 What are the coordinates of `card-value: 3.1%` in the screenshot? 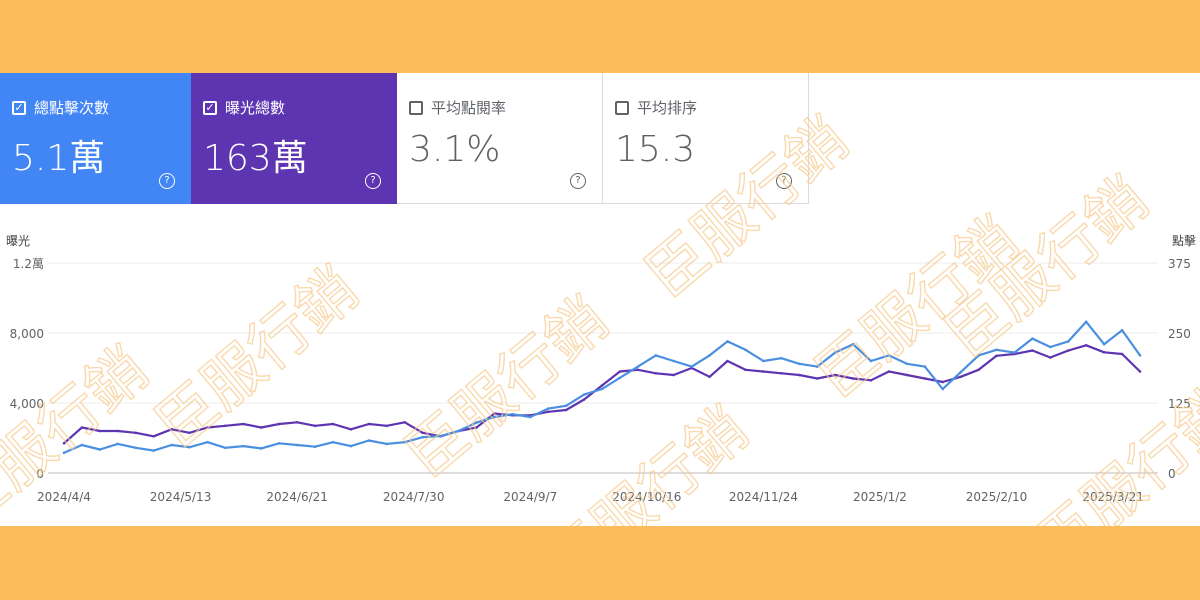 It's located at (455, 149).